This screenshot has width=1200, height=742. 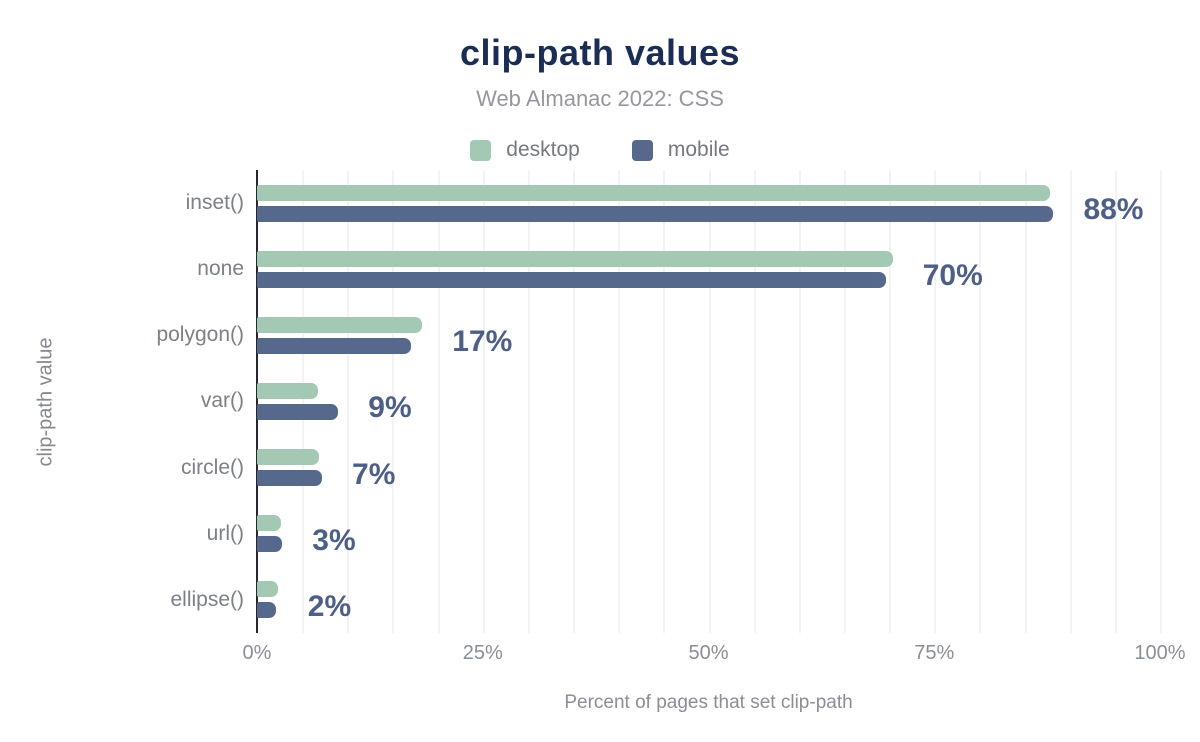 I want to click on category-label: polygon(), so click(x=200, y=335).